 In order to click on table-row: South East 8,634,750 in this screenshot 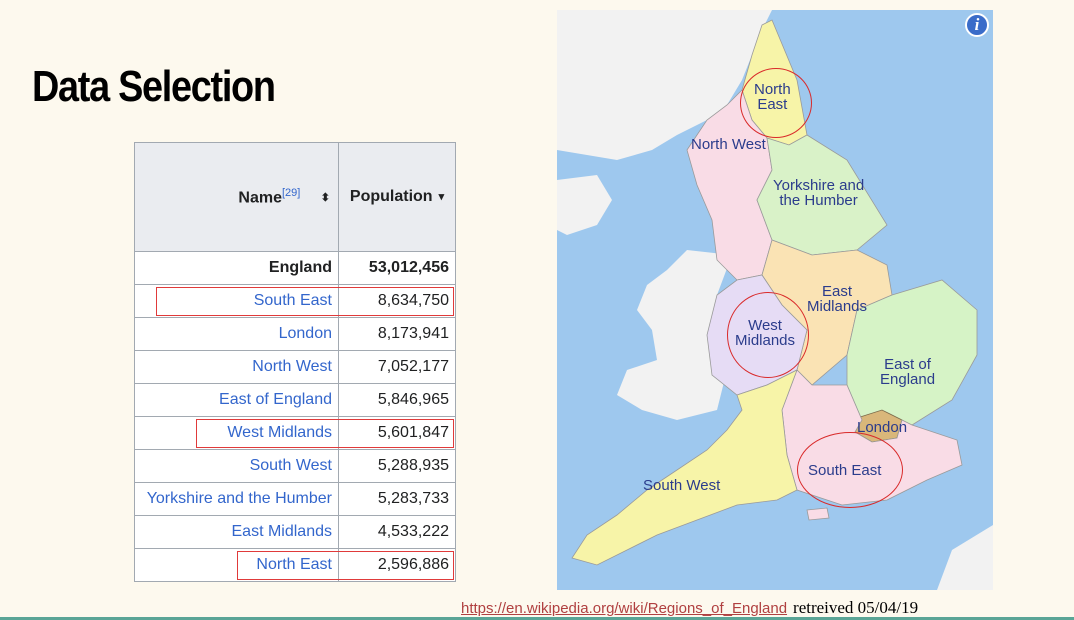, I will do `click(295, 301)`.